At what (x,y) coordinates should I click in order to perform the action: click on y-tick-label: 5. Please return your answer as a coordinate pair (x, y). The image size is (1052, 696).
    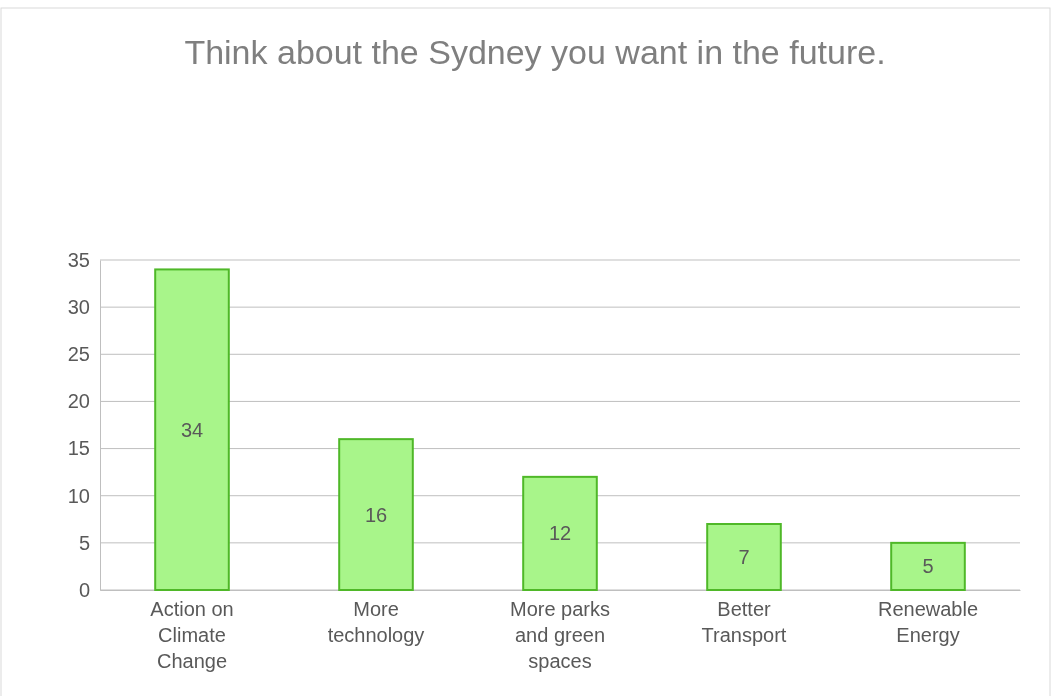
    Looking at the image, I should click on (84, 542).